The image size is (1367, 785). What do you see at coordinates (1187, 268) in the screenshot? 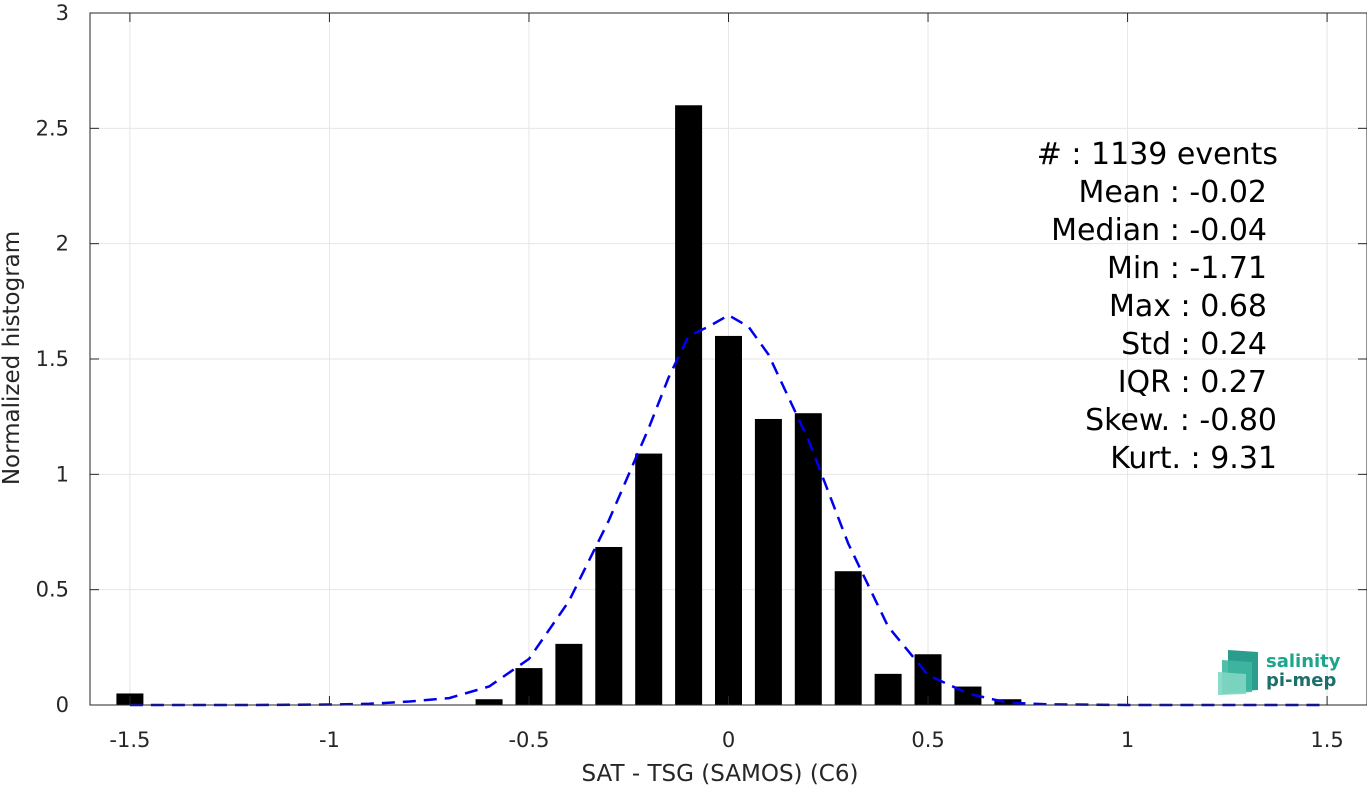
I see `stat-min: Min : -1.71` at bounding box center [1187, 268].